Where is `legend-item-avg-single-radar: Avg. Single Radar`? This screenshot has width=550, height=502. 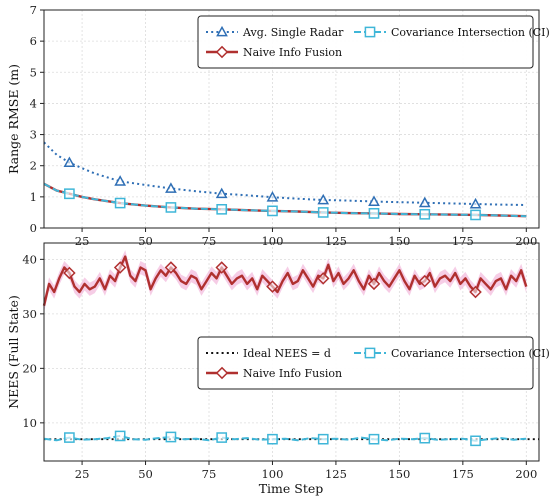
legend-item-avg-single-radar: Avg. Single Radar is located at coordinates (275, 32).